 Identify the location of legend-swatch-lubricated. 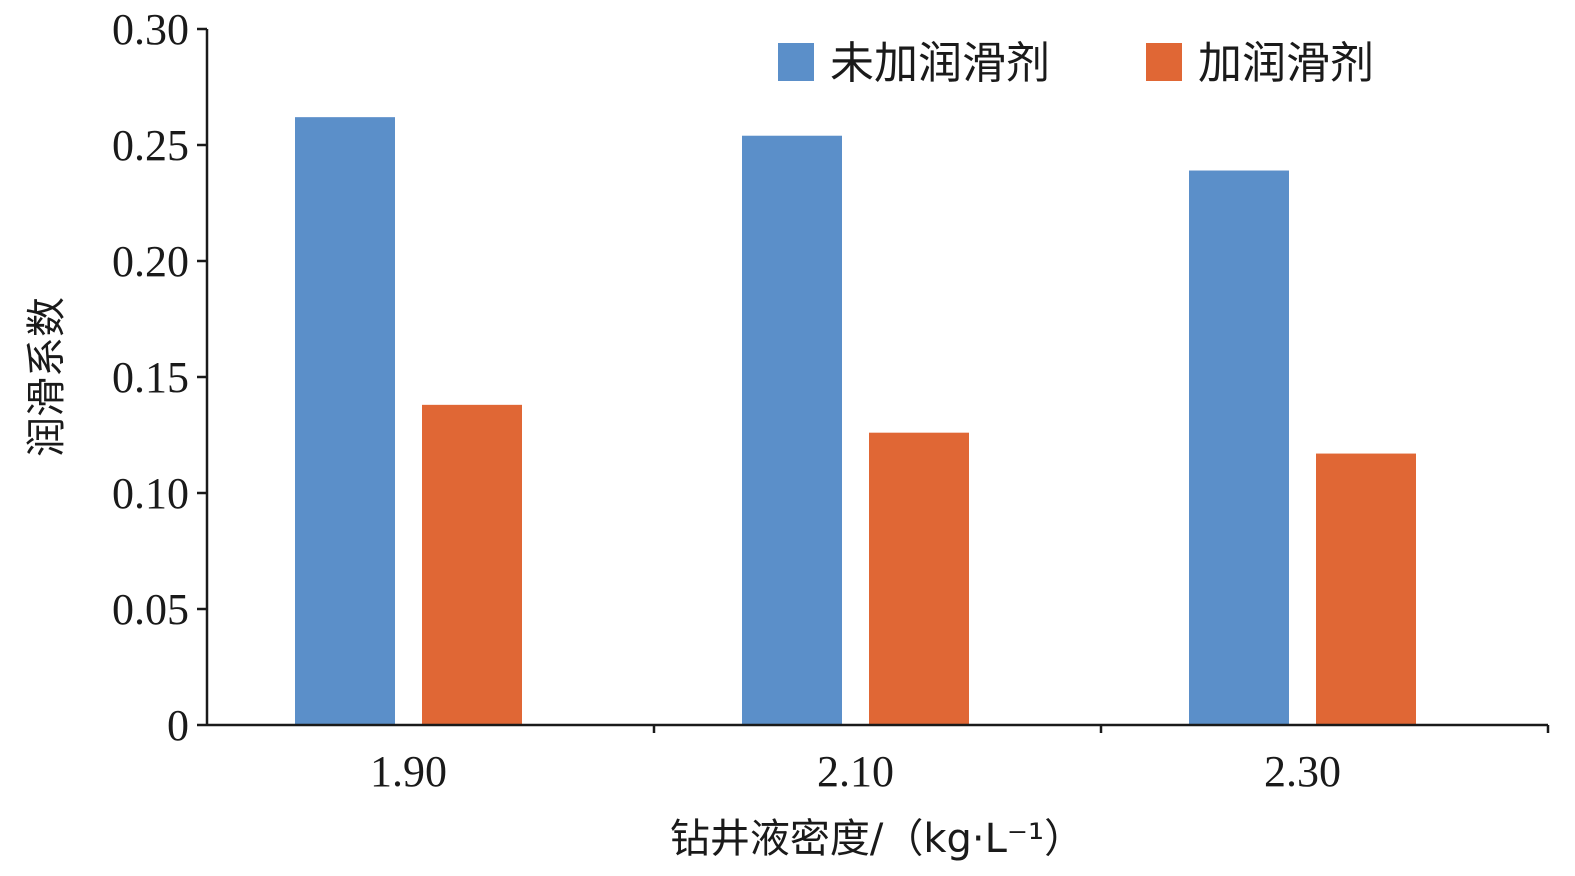
(1164, 62).